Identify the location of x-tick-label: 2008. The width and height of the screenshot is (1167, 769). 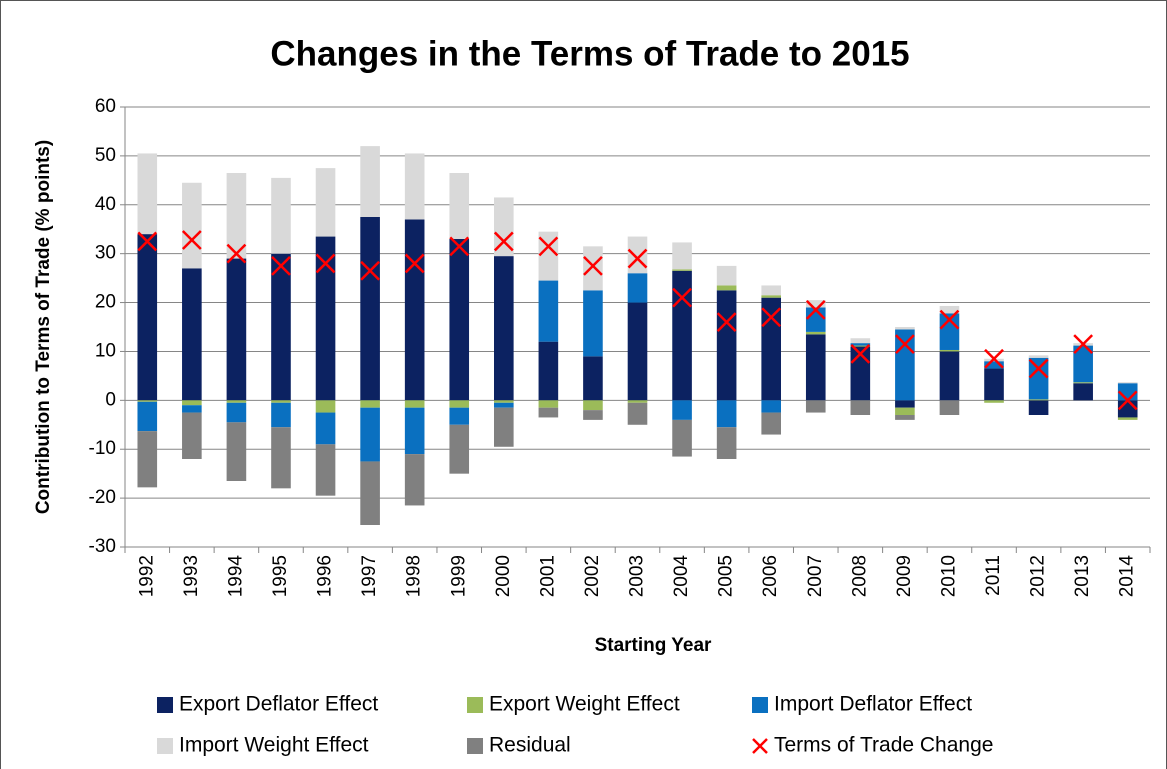
(859, 576).